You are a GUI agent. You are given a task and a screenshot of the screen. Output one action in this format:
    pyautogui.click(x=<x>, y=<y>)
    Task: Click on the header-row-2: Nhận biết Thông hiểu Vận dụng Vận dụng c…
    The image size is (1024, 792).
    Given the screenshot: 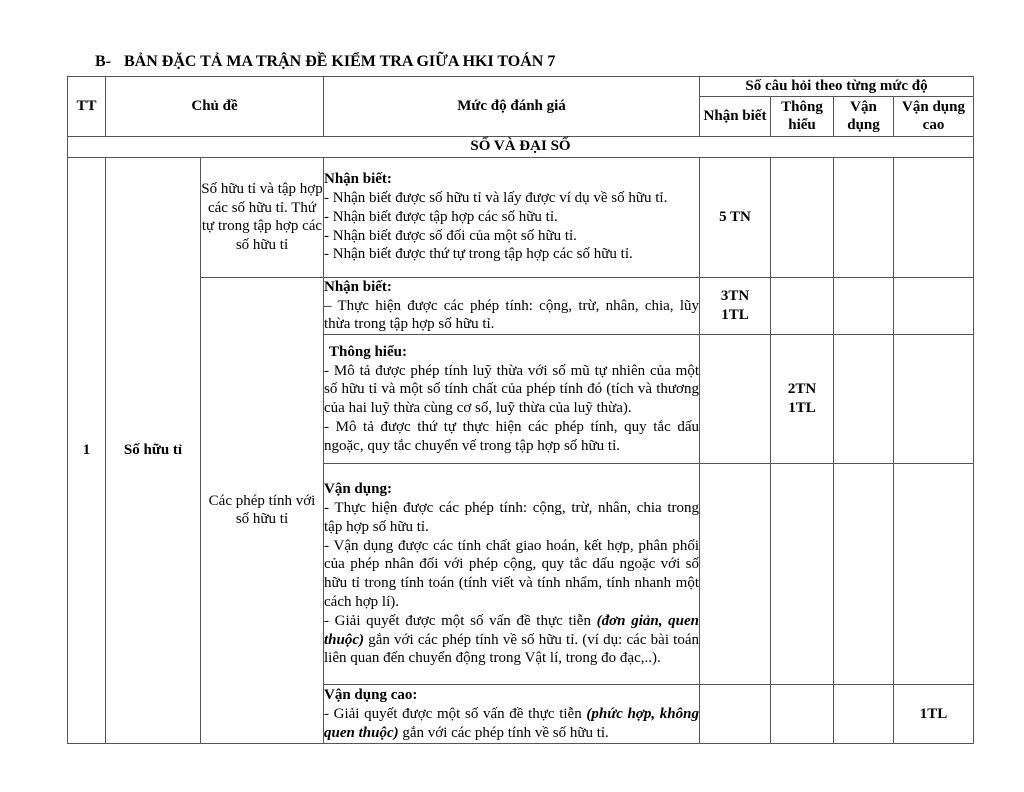 What is the action you would take?
    pyautogui.click(x=521, y=116)
    